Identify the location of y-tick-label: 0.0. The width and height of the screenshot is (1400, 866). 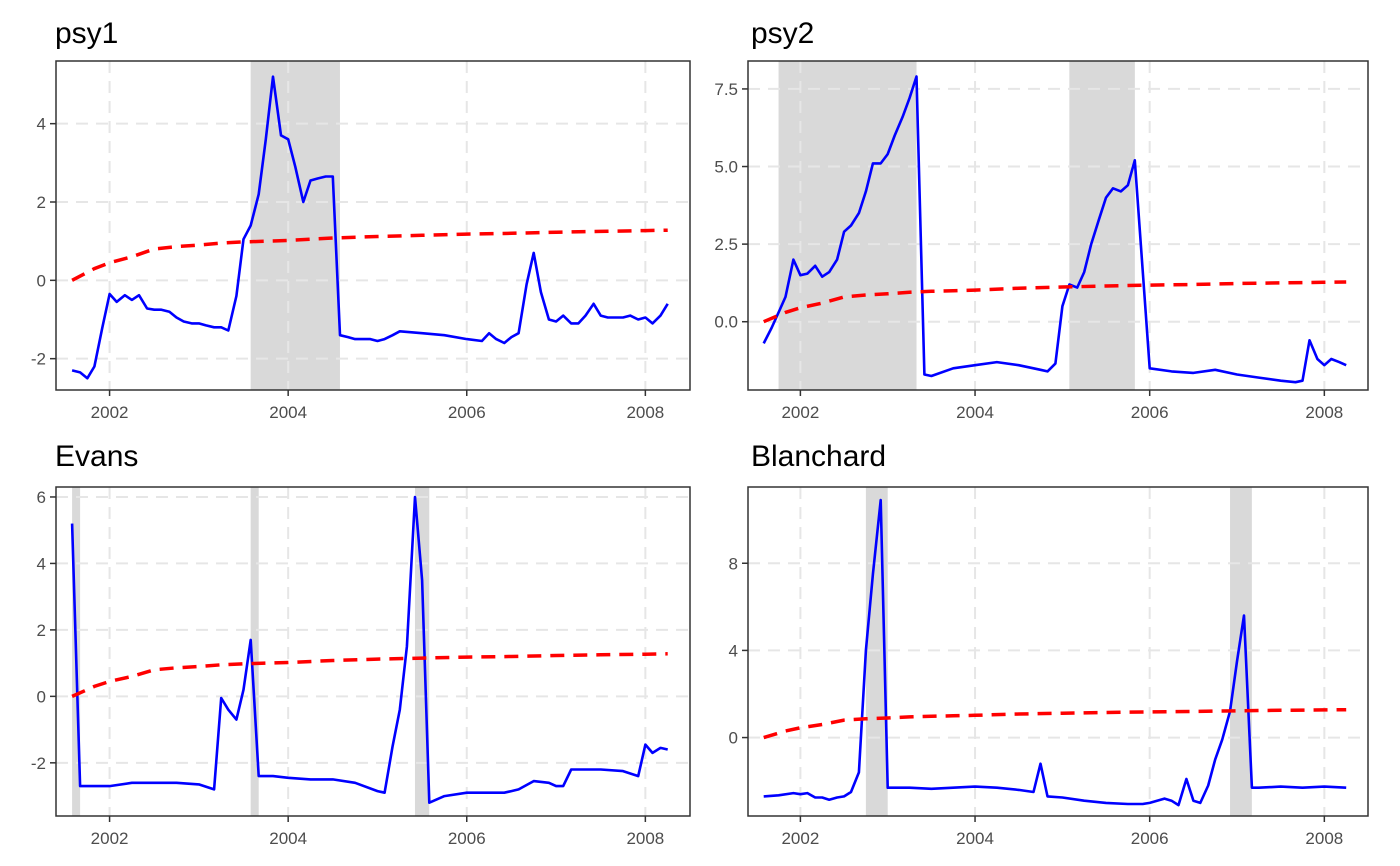
(726, 322).